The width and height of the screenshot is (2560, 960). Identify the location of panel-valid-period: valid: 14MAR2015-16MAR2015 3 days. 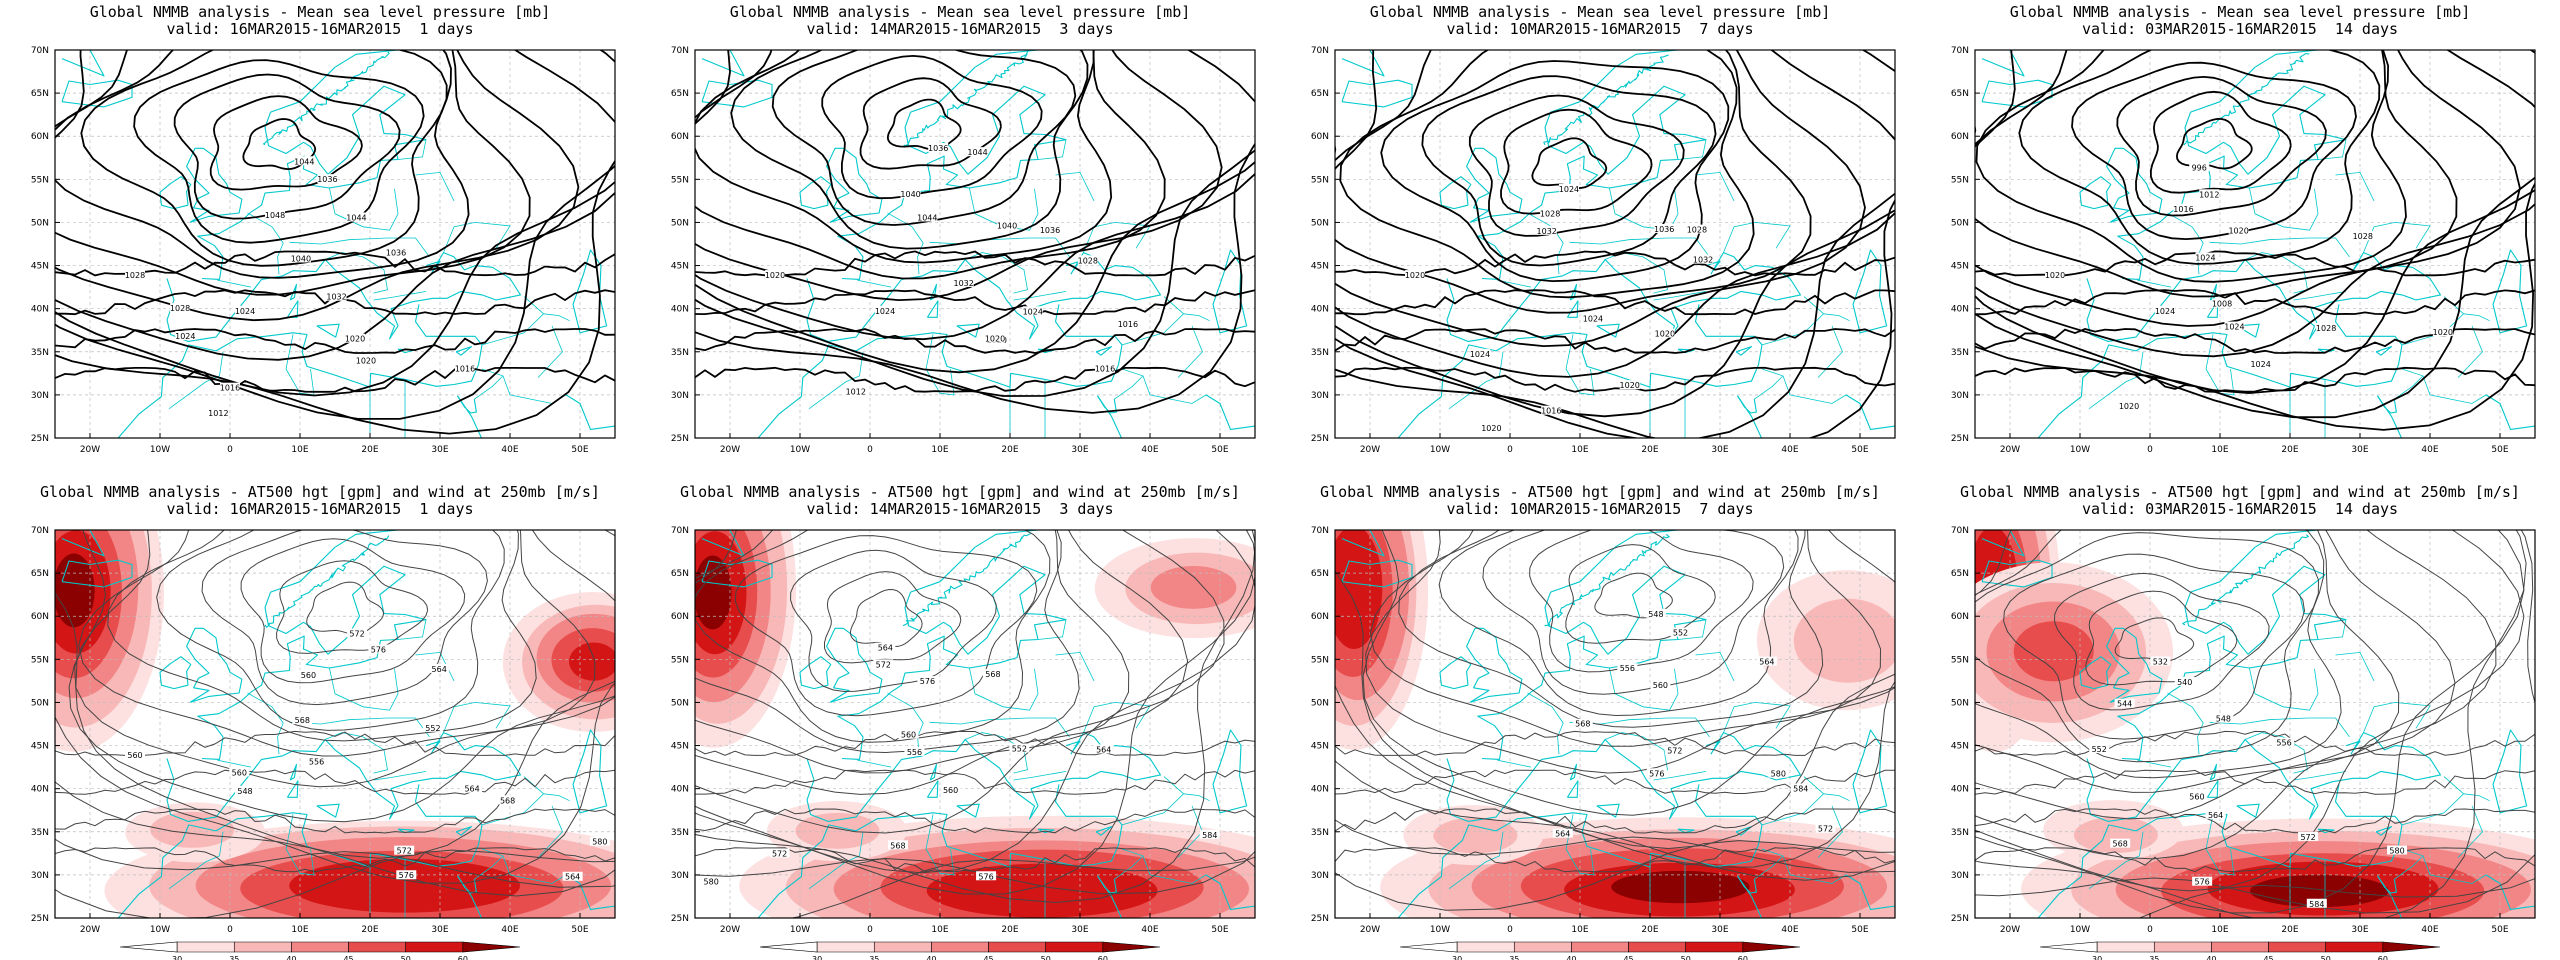
(960, 509).